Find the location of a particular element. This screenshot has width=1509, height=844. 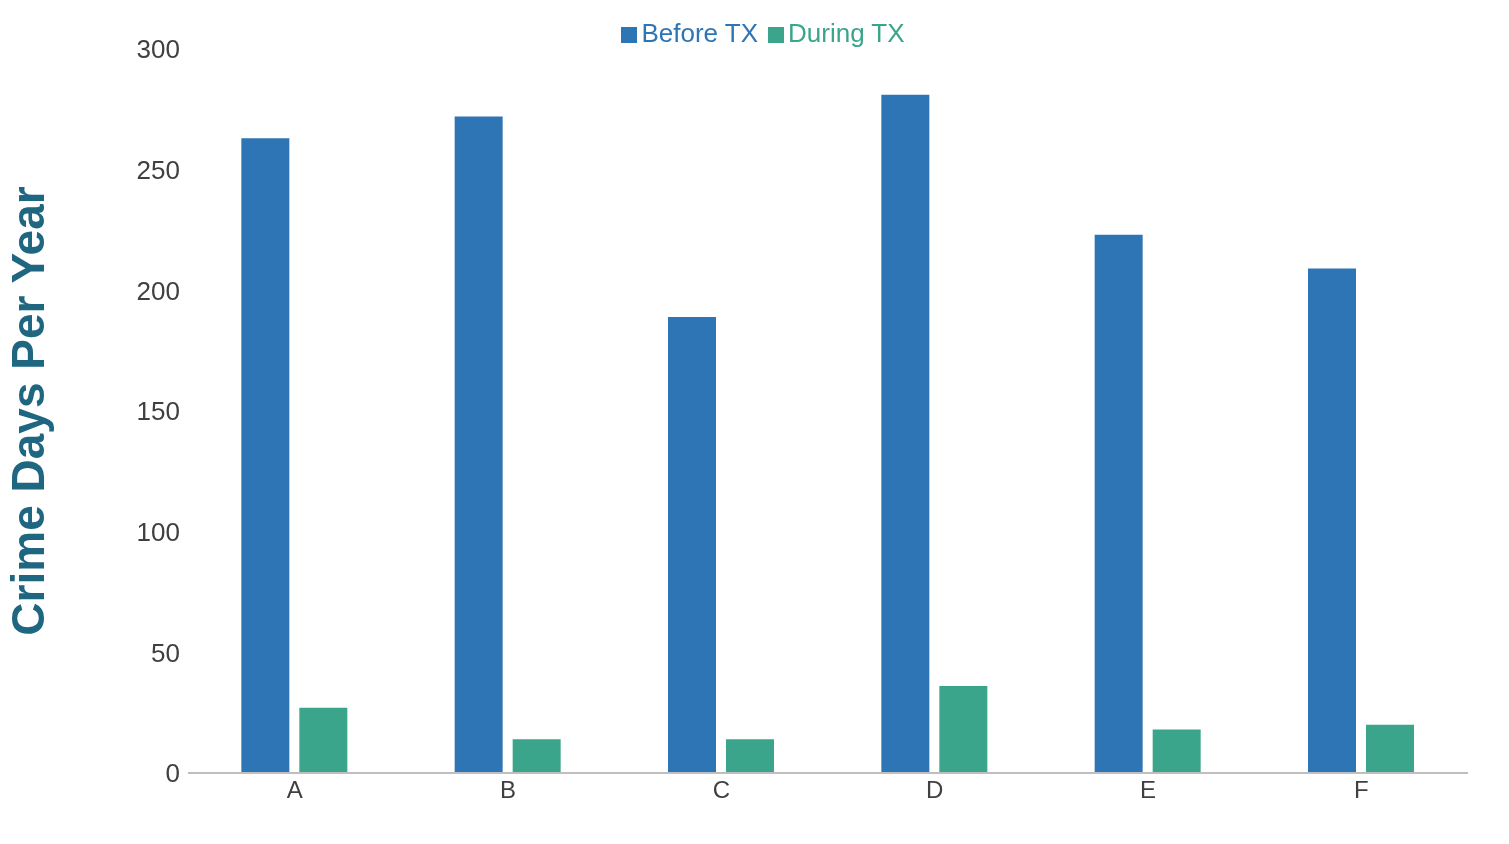

x-tick-label: E is located at coordinates (1148, 790).